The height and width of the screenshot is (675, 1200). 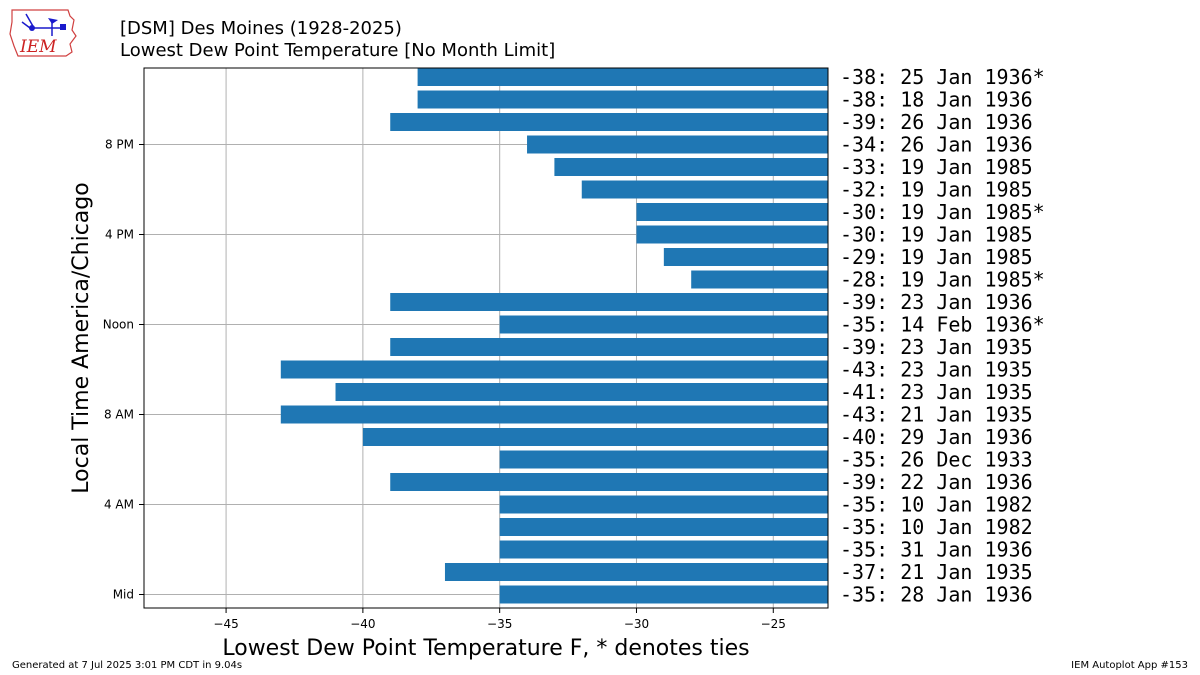 I want to click on bar-label-hour-8: -43: 21 Jan 1935, so click(x=936, y=415).